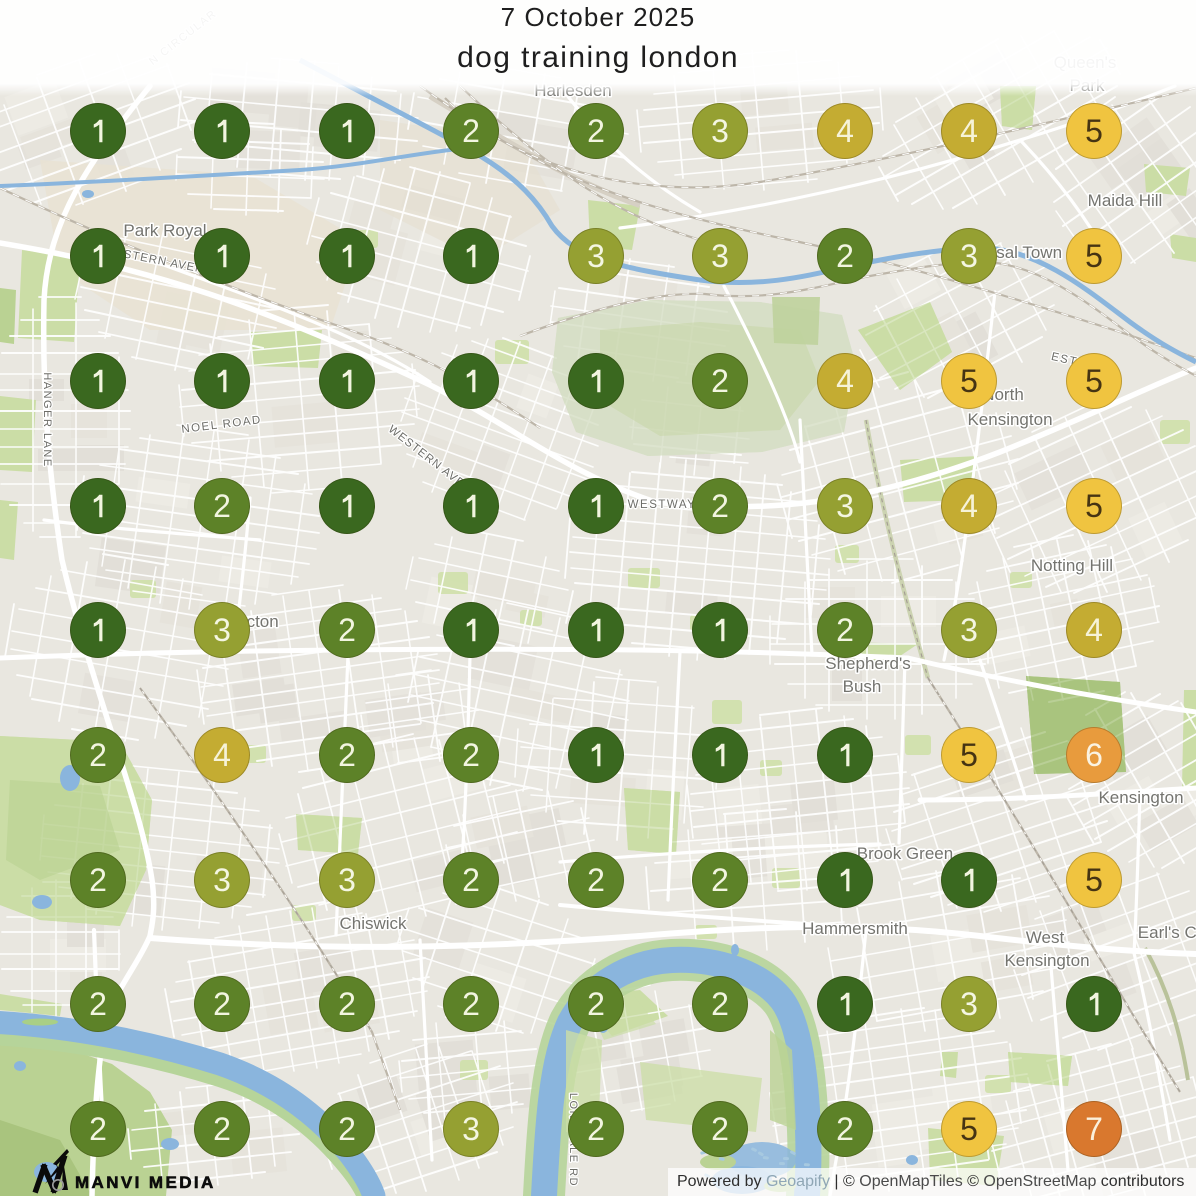 The width and height of the screenshot is (1196, 1196). I want to click on svg-text: HANGER LANE, so click(47, 419).